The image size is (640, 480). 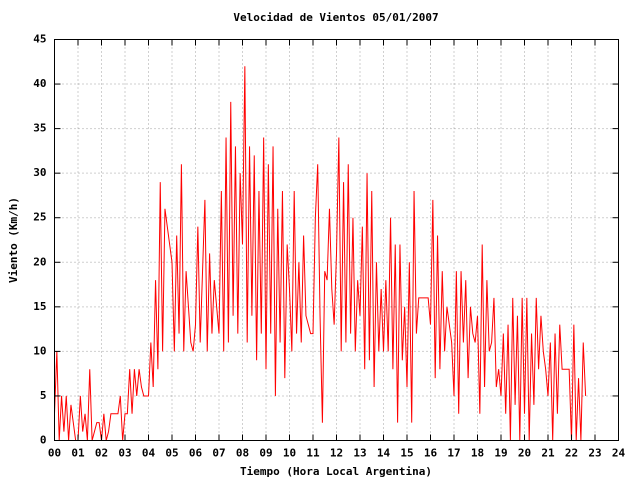 What do you see at coordinates (13, 240) in the screenshot?
I see `y-axis-label: Viento (Km/h)` at bounding box center [13, 240].